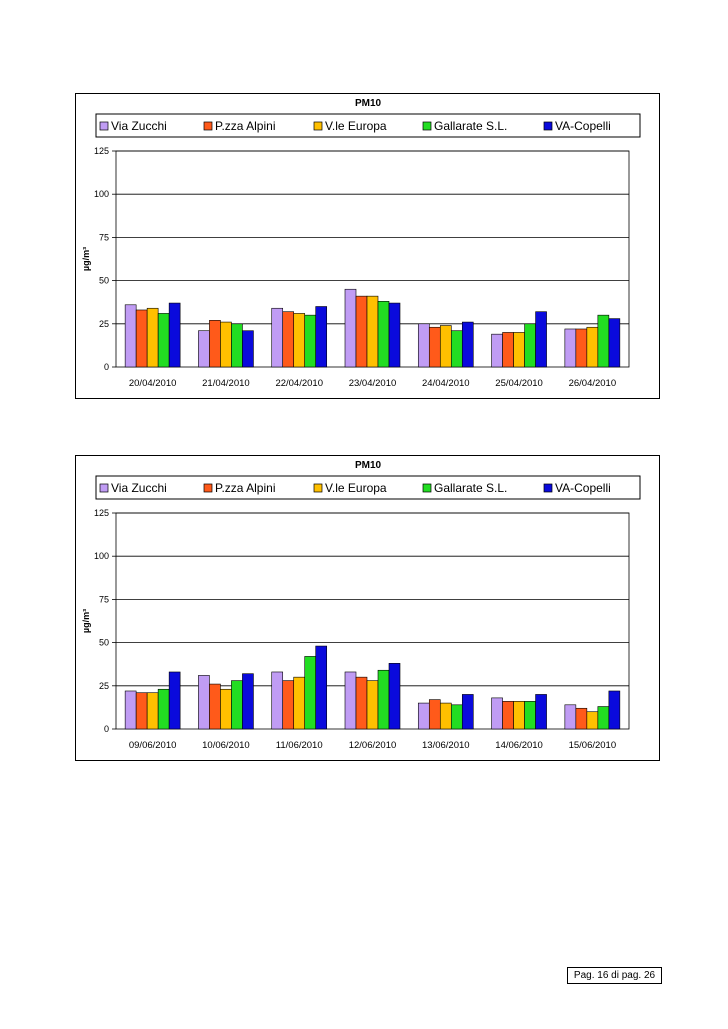  Describe the element at coordinates (368, 103) in the screenshot. I see `chart-title: PM10` at that location.